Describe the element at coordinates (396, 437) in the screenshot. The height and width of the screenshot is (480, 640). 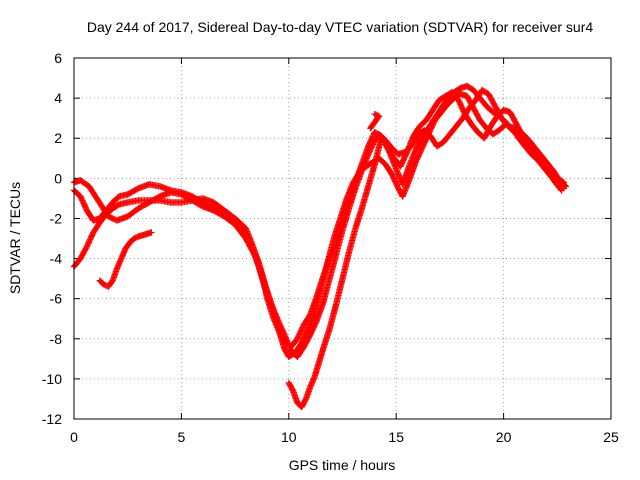
I see `x-tick-label: 15` at that location.